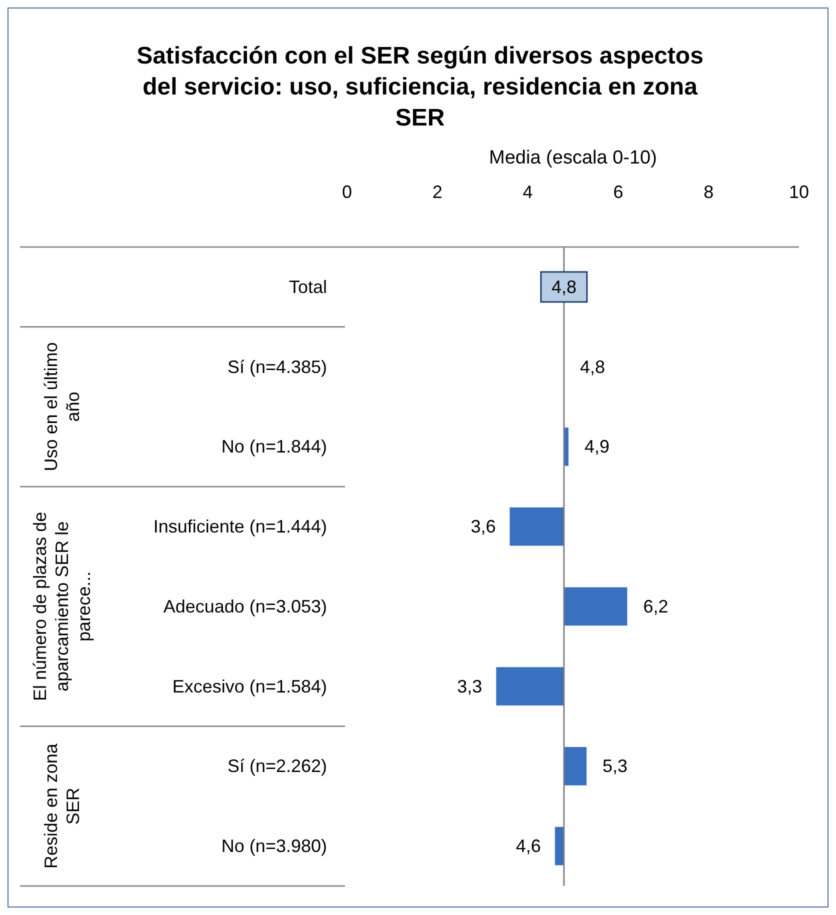  I want to click on x-tick-label: 8, so click(709, 192).